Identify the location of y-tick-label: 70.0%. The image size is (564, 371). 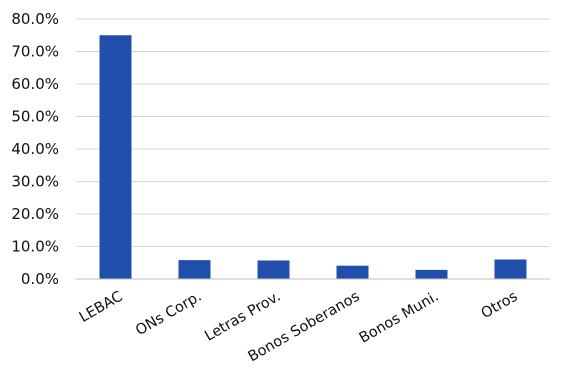
(35, 52).